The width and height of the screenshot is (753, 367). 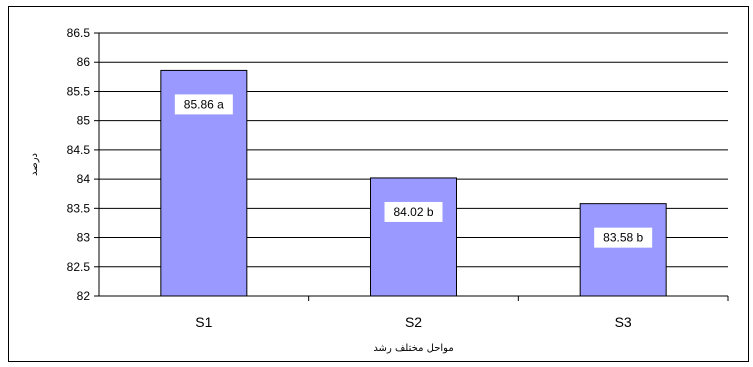 What do you see at coordinates (203, 322) in the screenshot?
I see `x-category-label: S1` at bounding box center [203, 322].